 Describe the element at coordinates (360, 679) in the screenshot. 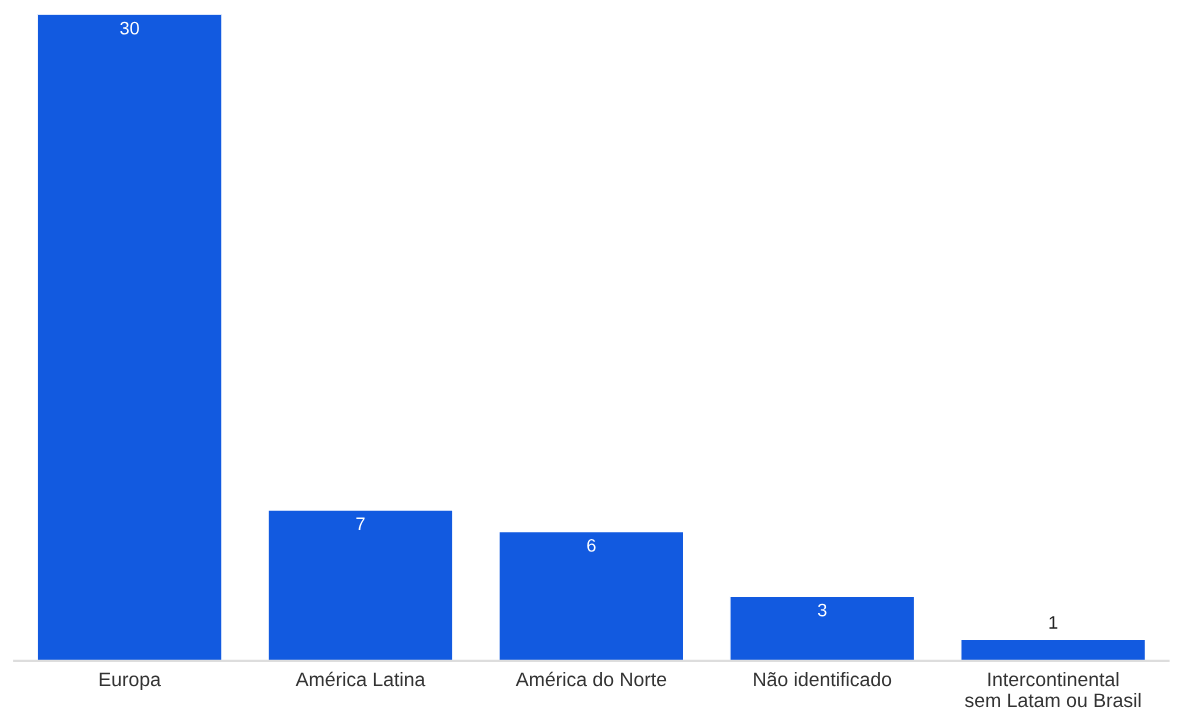

I see `x-tick-label: América Latina` at that location.